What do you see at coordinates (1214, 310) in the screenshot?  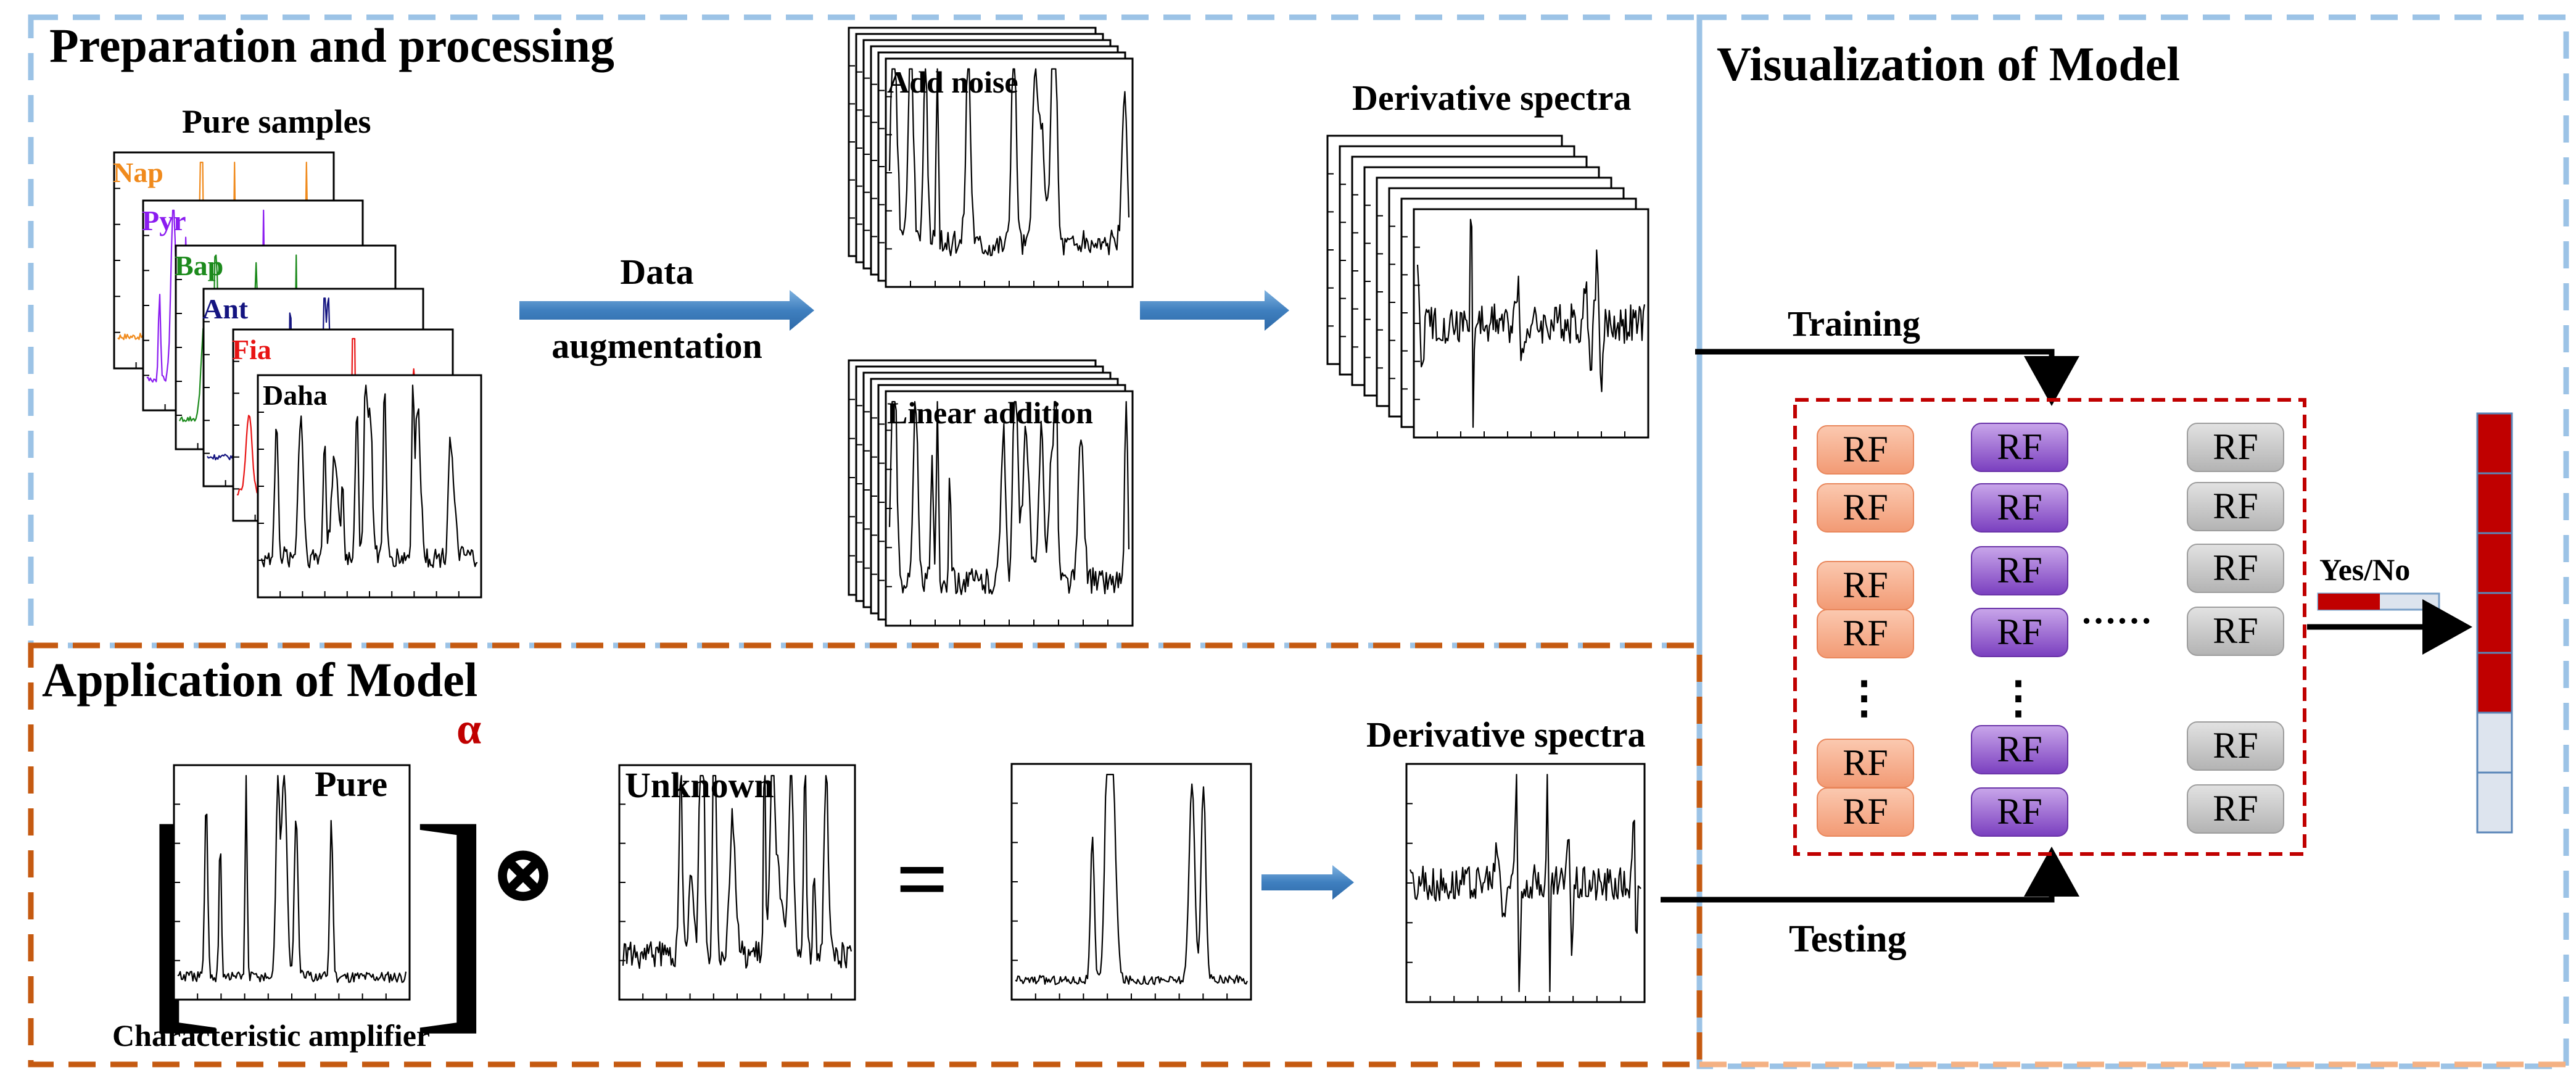 I see `derivative-arrow` at bounding box center [1214, 310].